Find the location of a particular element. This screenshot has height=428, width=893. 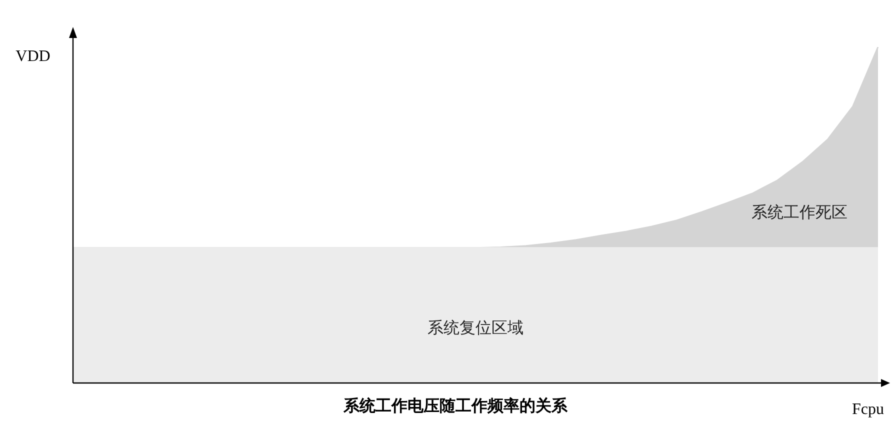

x-axis-title: Fcpu is located at coordinates (868, 409).